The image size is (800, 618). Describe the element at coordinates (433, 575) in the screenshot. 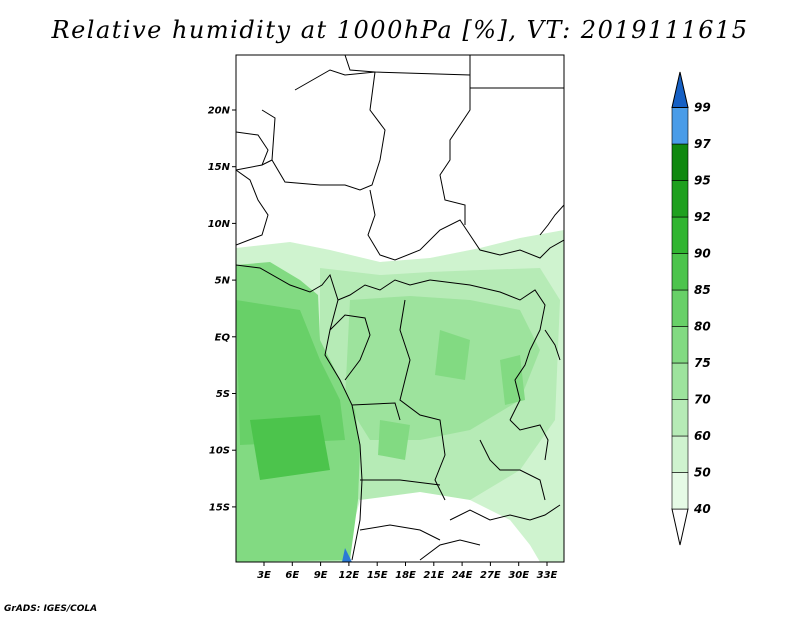

I see `lon-tick-label: 21E` at that location.